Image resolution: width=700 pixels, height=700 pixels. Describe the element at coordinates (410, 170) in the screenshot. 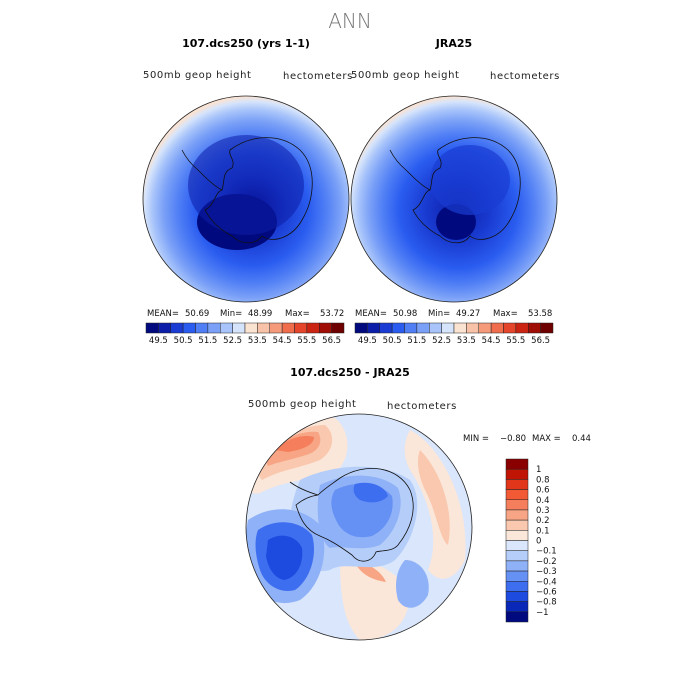

I see `panel-obs-peninsula` at that location.